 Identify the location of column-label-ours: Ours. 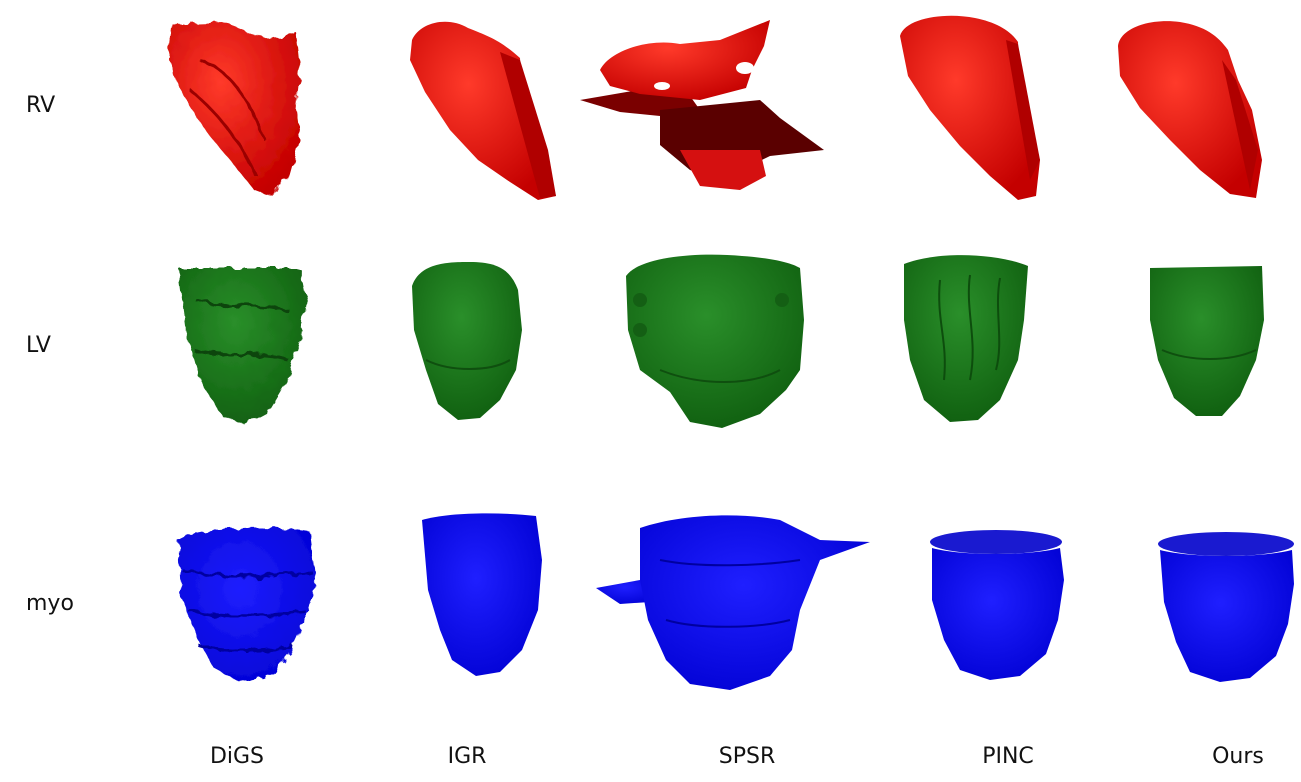
(1238, 756).